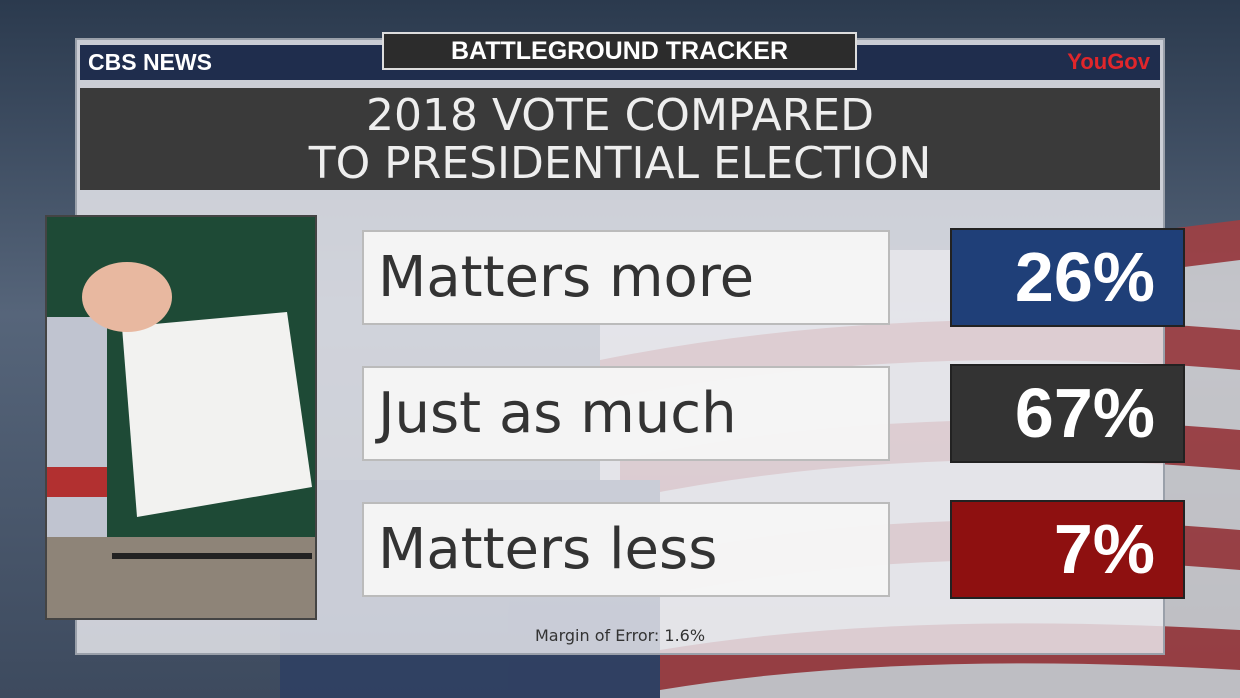 The height and width of the screenshot is (698, 1240). Describe the element at coordinates (150, 62) in the screenshot. I see `network-logo: CBS NEWS` at that location.